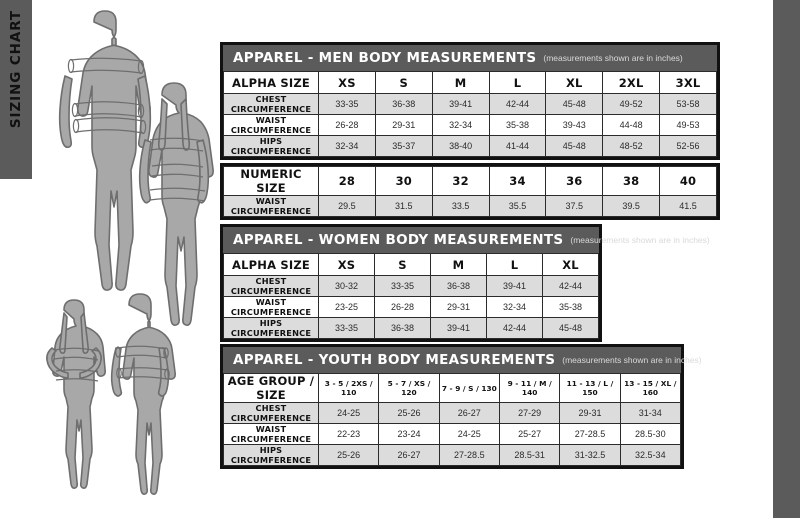 The image size is (800, 518). I want to click on boy-measurement-bands, so click(142, 362).